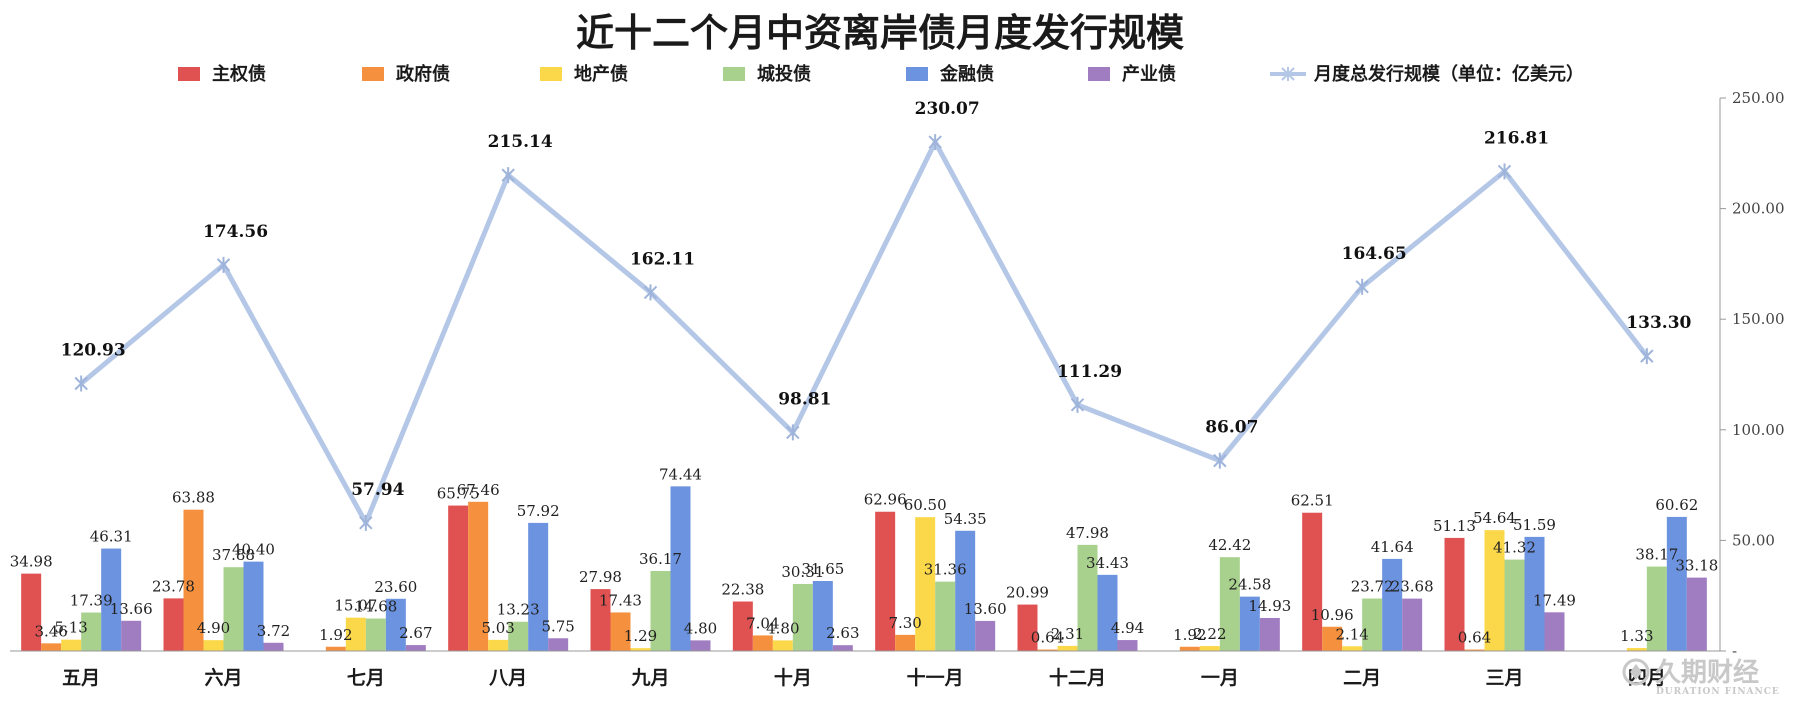  What do you see at coordinates (70, 628) in the screenshot?
I see `bar-label-2-0: 5.13` at bounding box center [70, 628].